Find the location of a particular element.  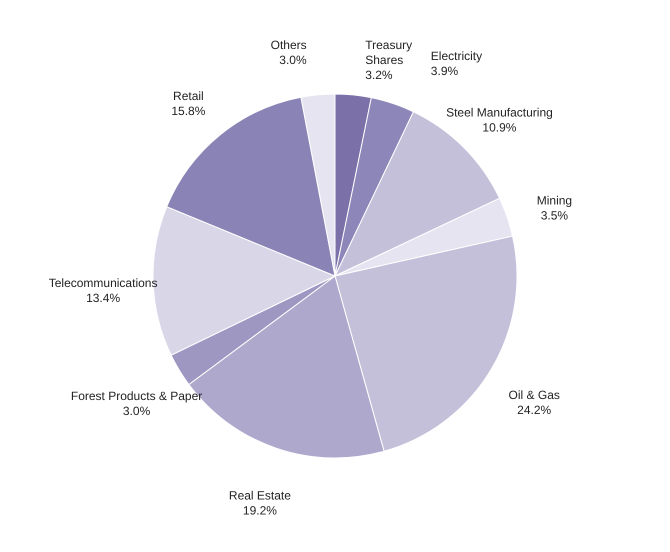

slice-label: Others is located at coordinates (288, 45).